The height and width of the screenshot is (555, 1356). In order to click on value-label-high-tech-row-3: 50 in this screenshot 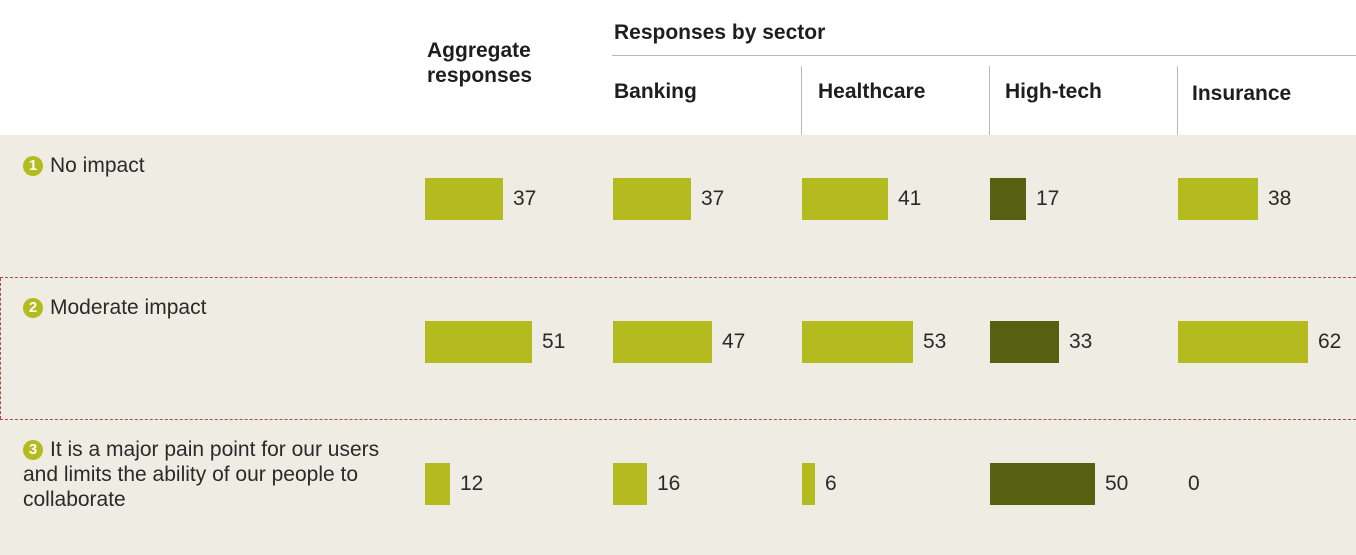, I will do `click(1117, 483)`.